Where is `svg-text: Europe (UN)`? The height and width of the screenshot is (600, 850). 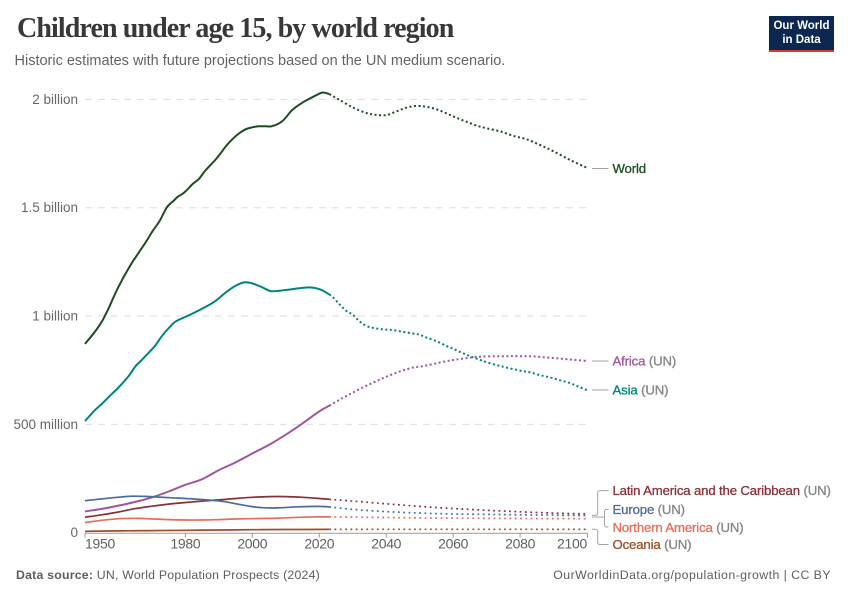 svg-text: Europe (UN) is located at coordinates (649, 509).